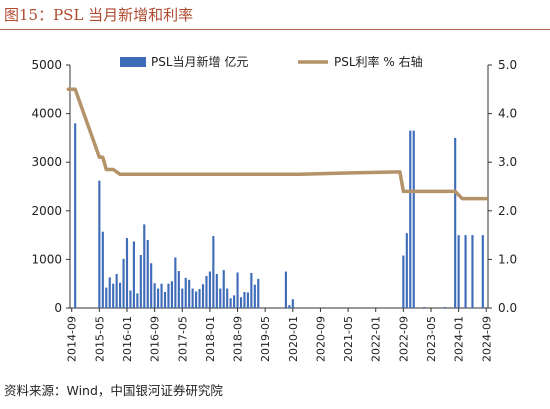 This screenshot has width=550, height=409. What do you see at coordinates (99, 339) in the screenshot?
I see `x-tick-label: 2015-05` at bounding box center [99, 339].